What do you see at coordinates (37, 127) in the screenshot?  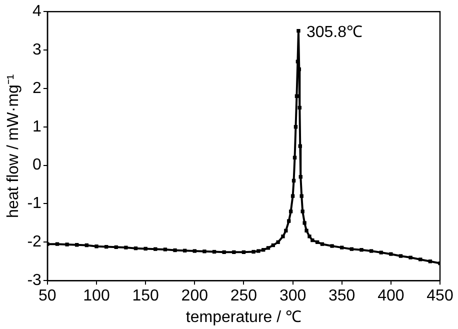 I see `y-tick-label: 1` at bounding box center [37, 127].